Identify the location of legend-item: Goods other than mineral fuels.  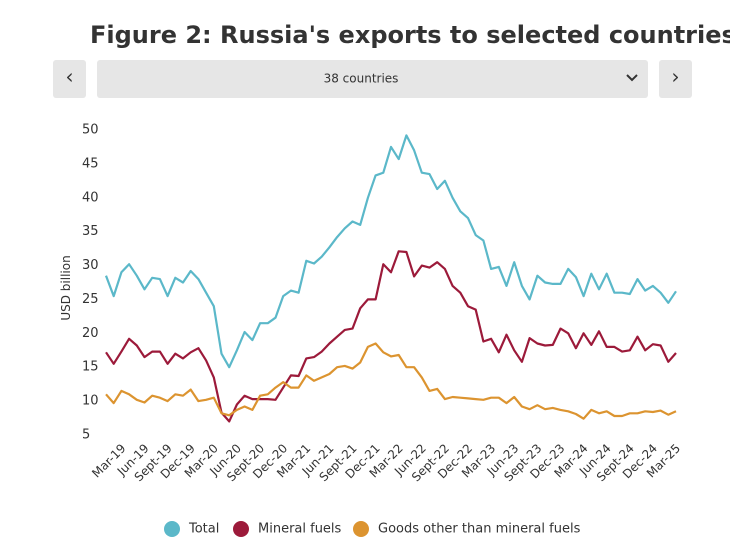
(467, 529).